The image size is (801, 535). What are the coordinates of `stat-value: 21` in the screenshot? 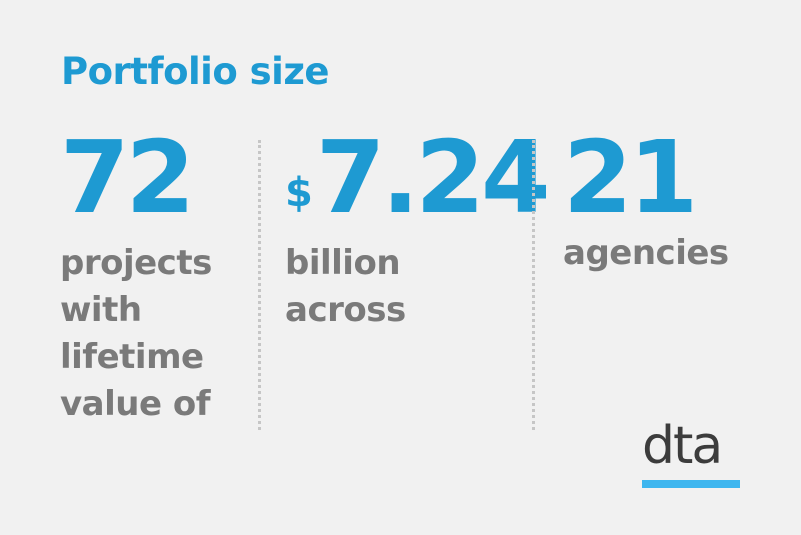 It's located at (630, 177).